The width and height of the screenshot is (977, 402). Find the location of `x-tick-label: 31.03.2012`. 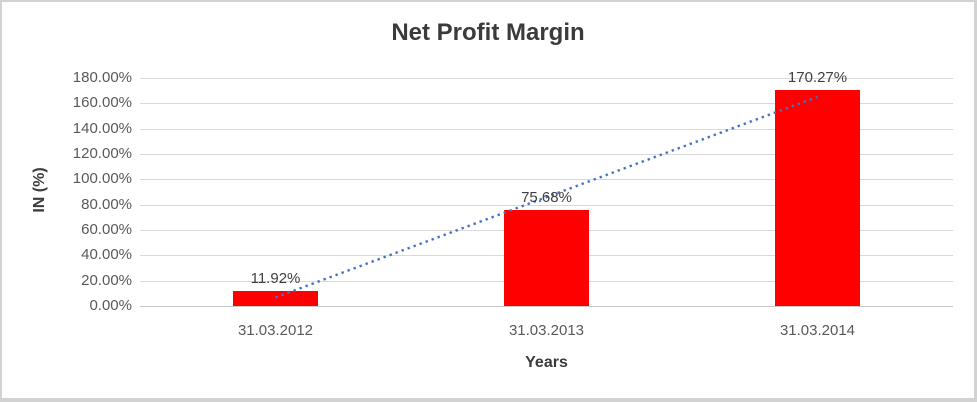

x-tick-label: 31.03.2012 is located at coordinates (275, 330).